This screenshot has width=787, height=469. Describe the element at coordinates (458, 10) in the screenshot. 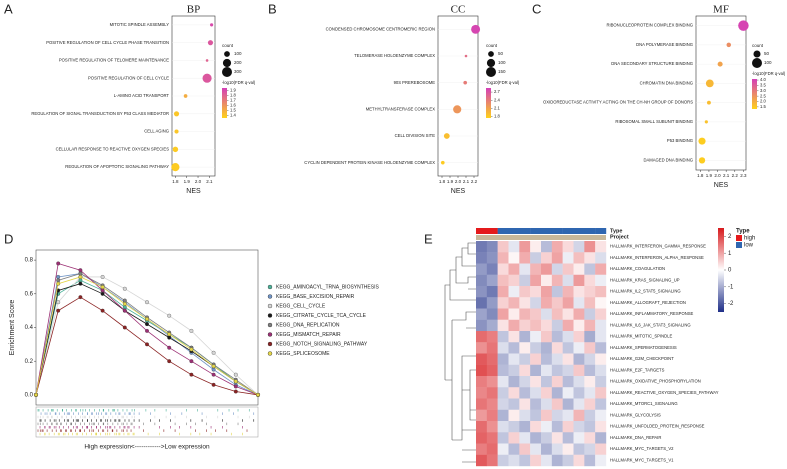

I see `panel-title: CC` at that location.